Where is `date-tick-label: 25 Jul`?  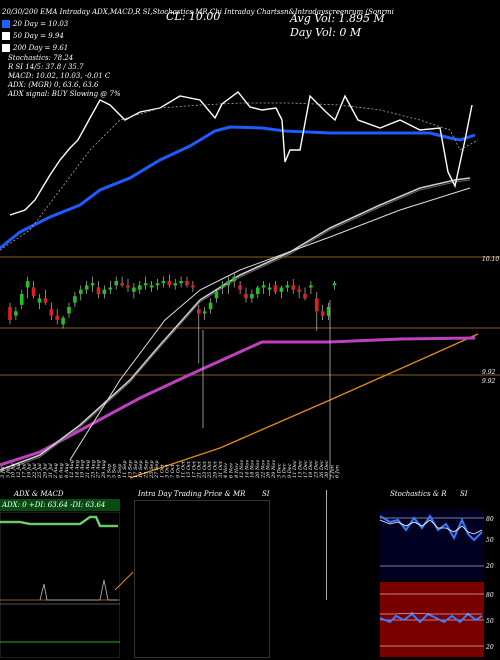
date-tick-label: 25 Jul is located at coordinates (40, 471).